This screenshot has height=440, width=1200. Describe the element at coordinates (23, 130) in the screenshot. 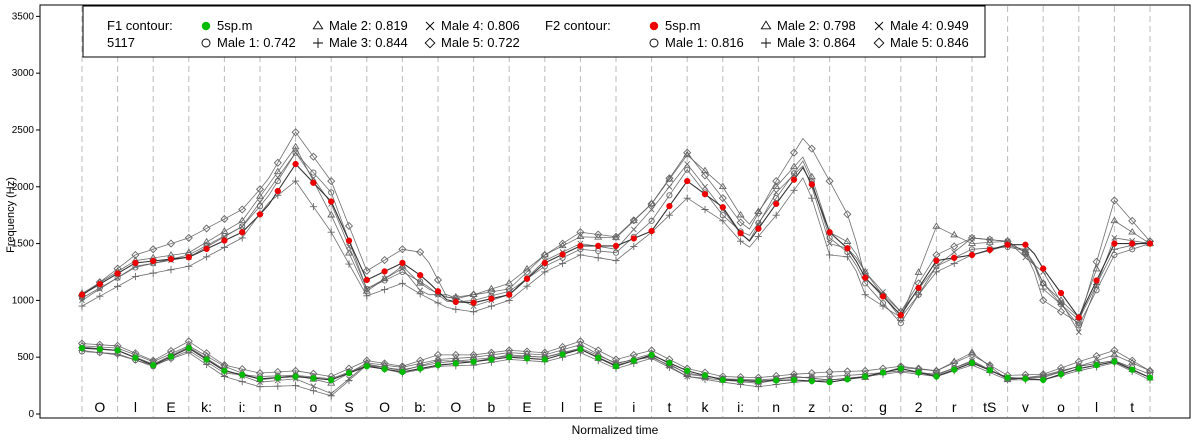

I see `y-tick-label: 2500` at that location.